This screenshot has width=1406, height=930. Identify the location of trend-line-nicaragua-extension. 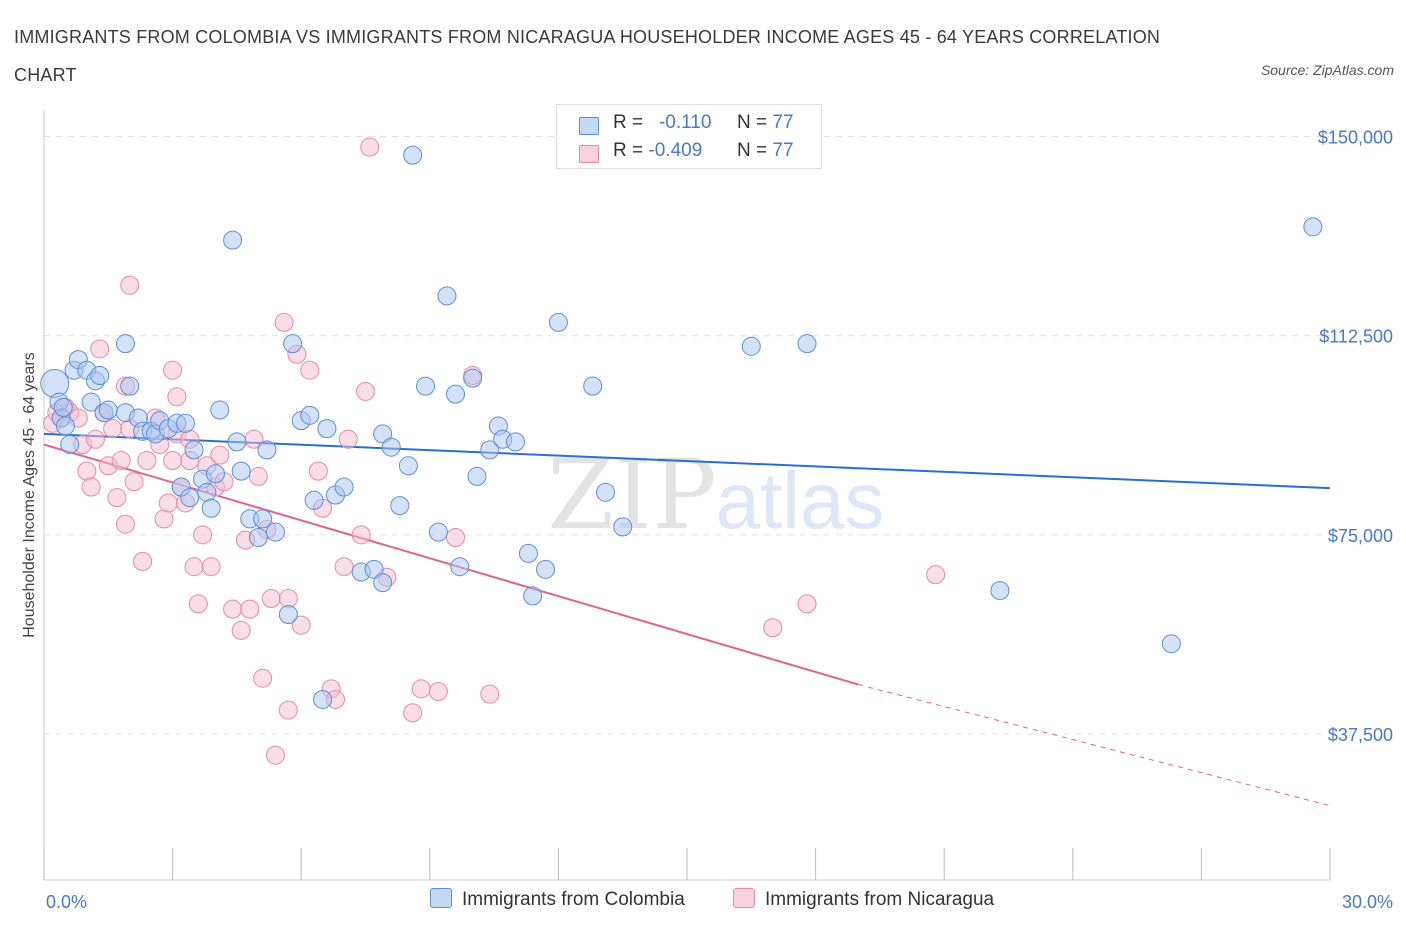
(1094, 745).